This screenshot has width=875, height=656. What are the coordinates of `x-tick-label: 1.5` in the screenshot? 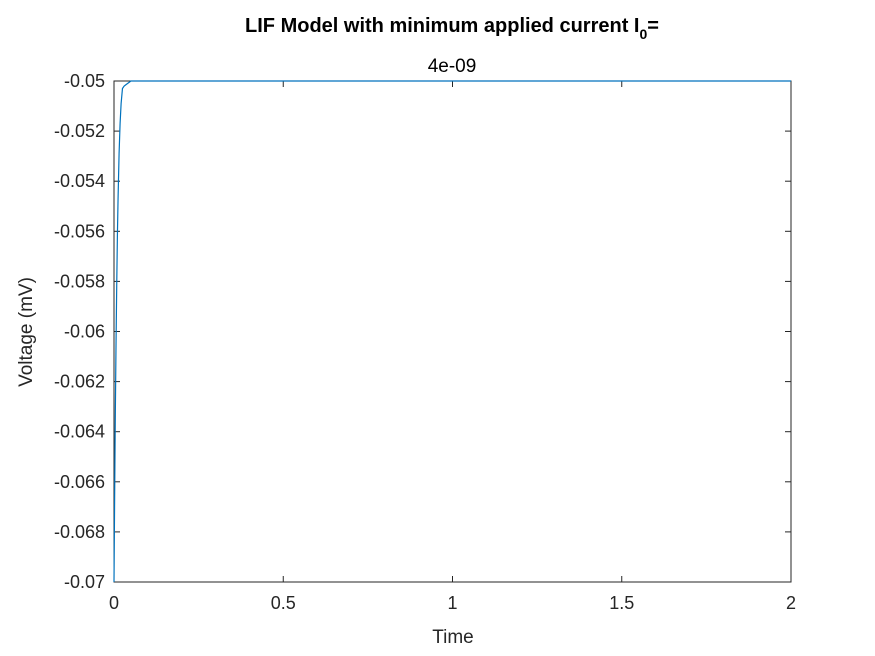 It's located at (621, 603).